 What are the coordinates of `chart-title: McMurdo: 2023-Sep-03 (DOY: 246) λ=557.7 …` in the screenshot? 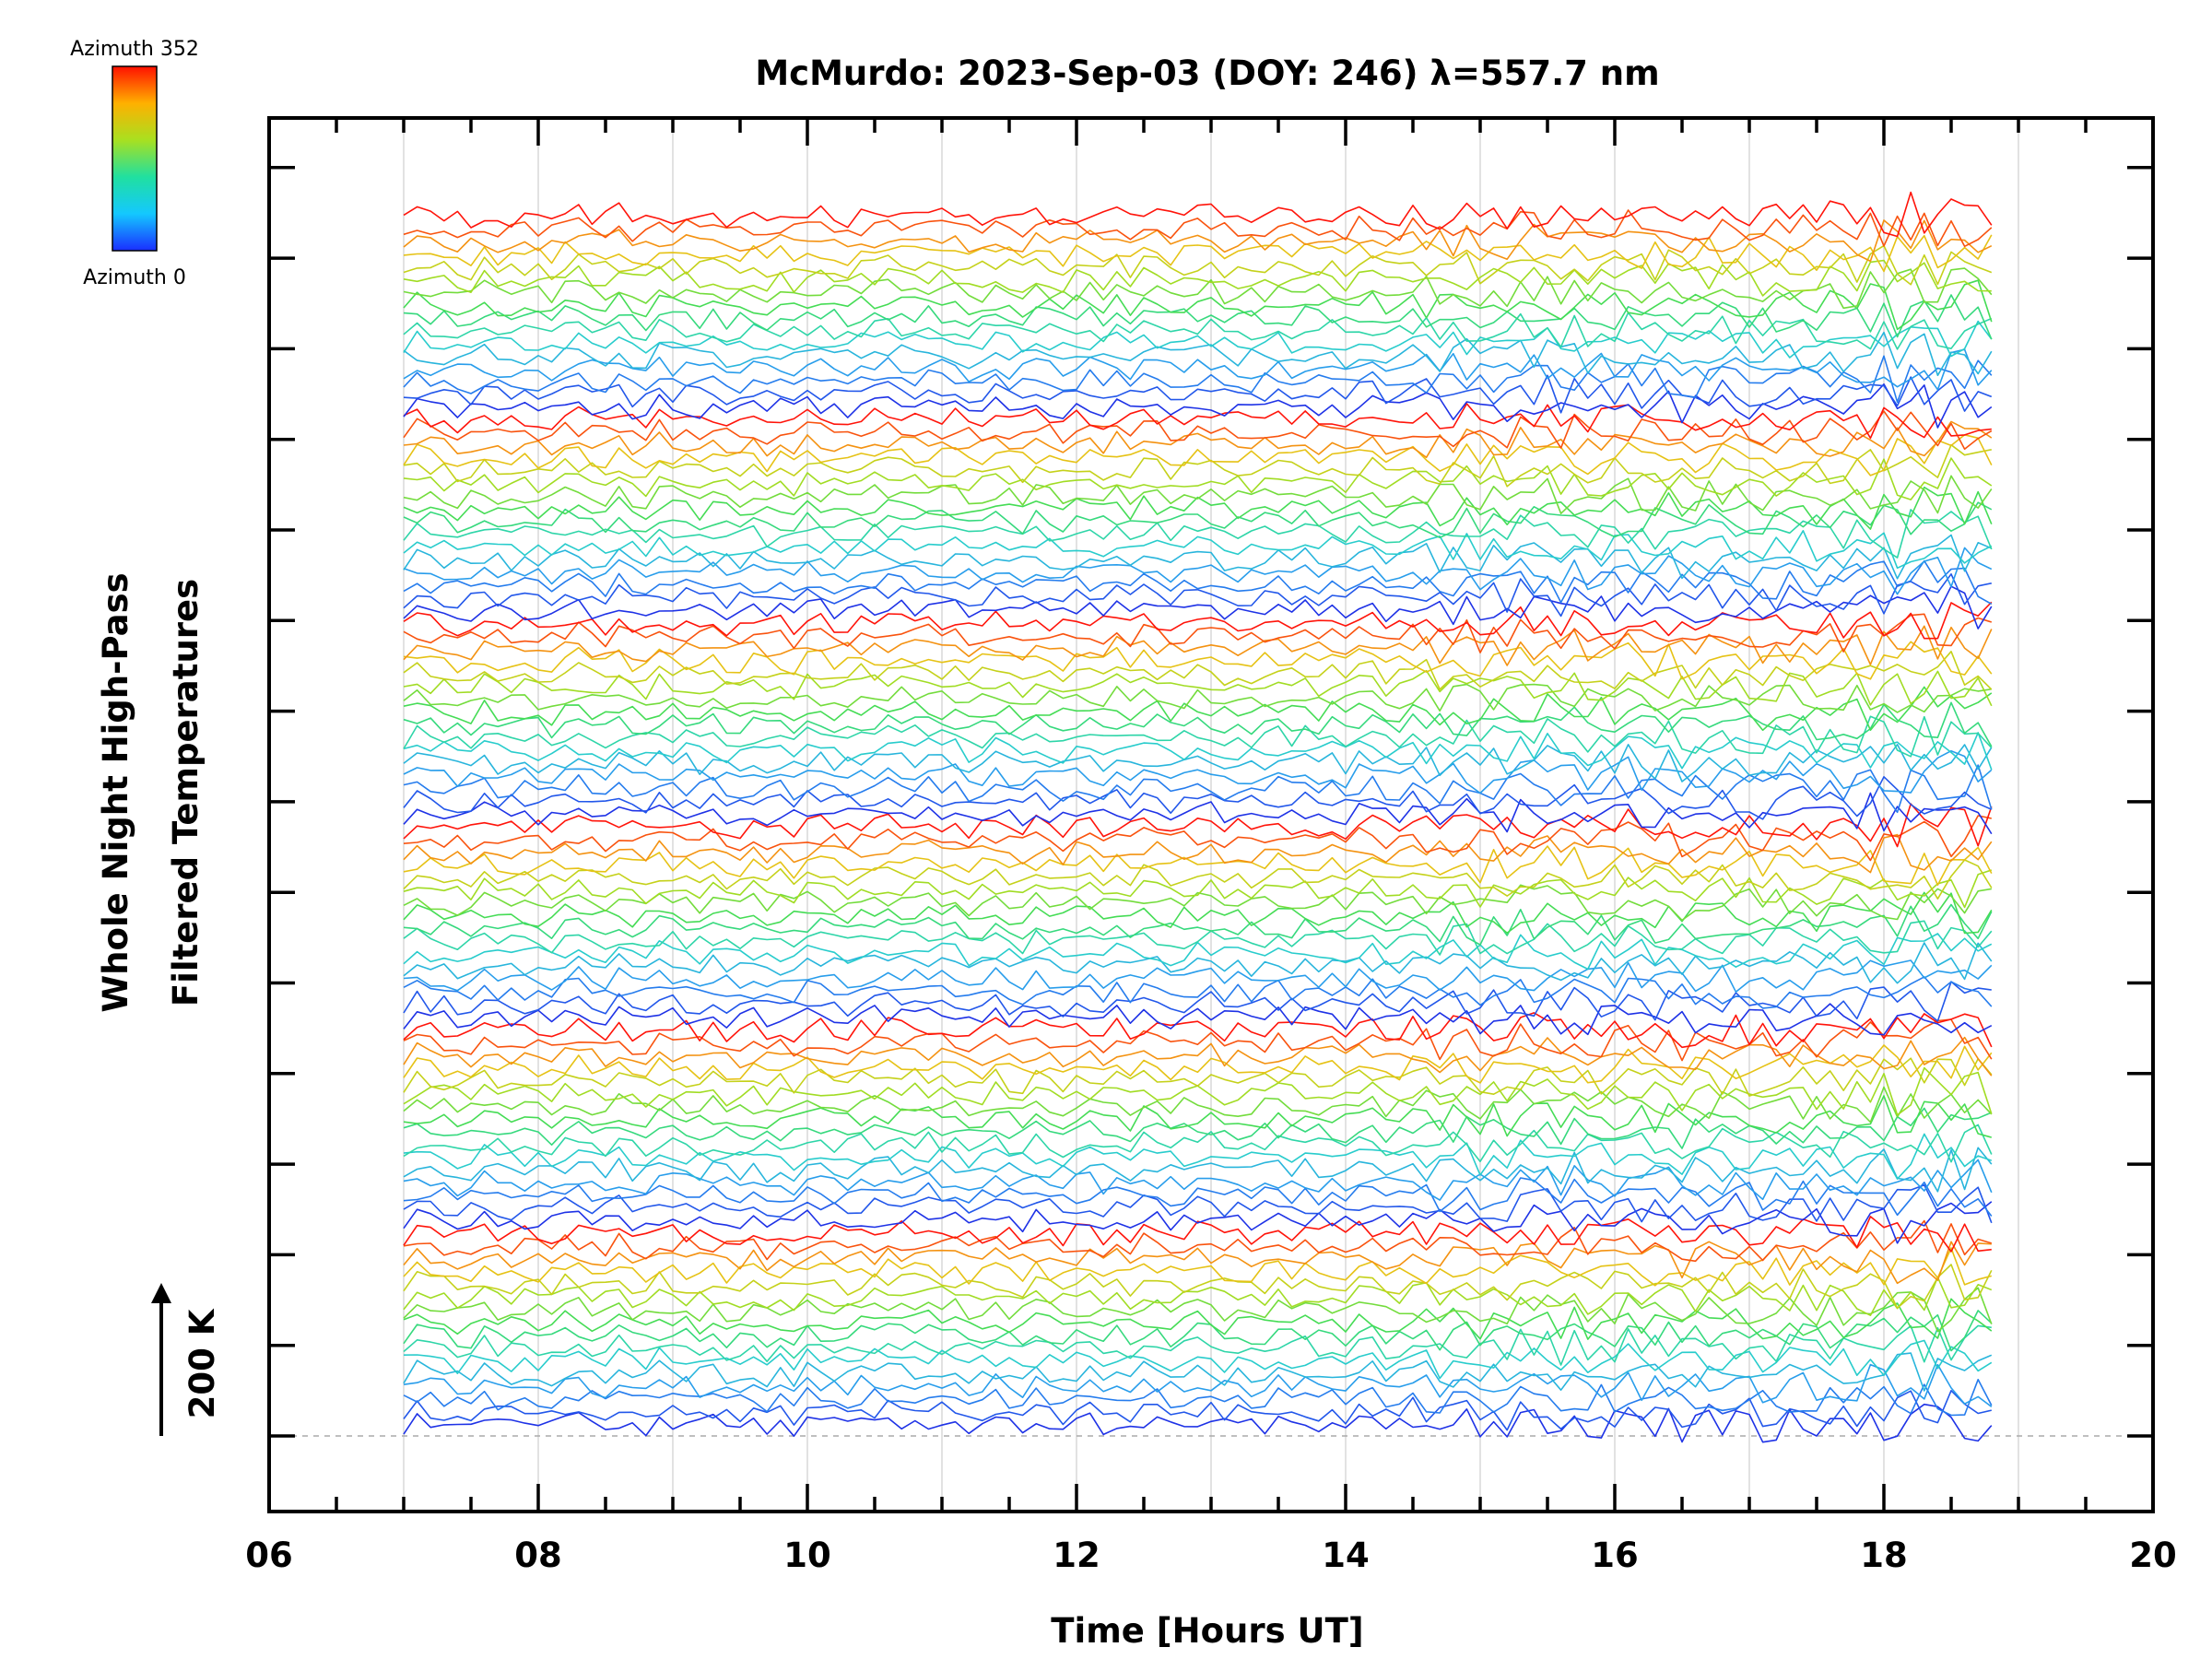 It's located at (1207, 73).